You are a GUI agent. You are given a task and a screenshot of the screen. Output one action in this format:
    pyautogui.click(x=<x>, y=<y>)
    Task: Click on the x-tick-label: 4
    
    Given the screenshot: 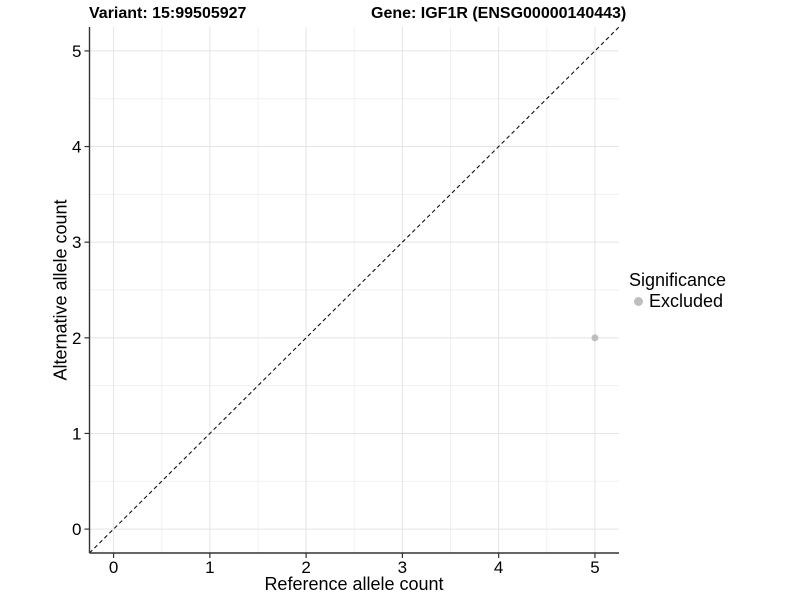 What is the action you would take?
    pyautogui.click(x=498, y=567)
    